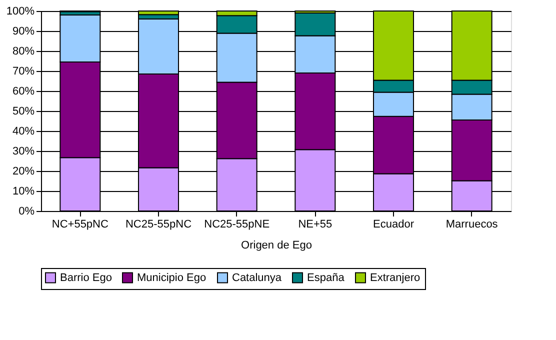  What do you see at coordinates (20, 12) in the screenshot?
I see `y-tick-label: 100%` at bounding box center [20, 12].